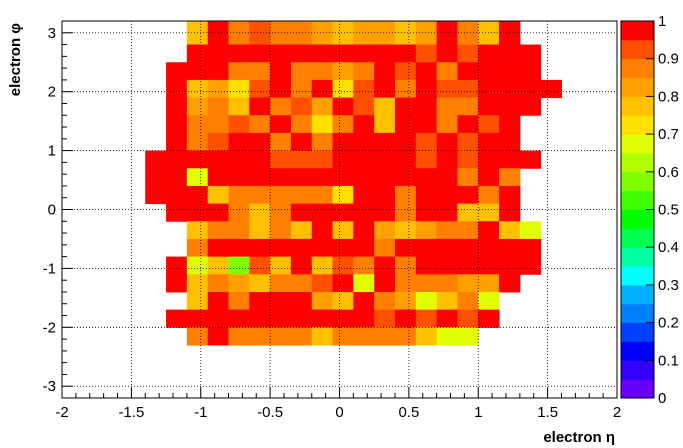 Image resolution: width=683 pixels, height=448 pixels. Describe the element at coordinates (339, 412) in the screenshot. I see `x-tick-label: 0` at that location.